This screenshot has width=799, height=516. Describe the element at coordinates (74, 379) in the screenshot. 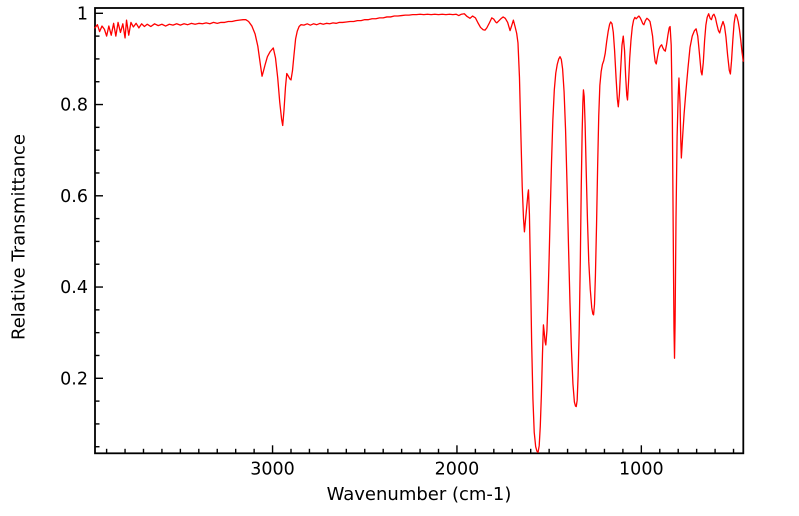

I see `y-axis-tick-label: 0.2` at that location.